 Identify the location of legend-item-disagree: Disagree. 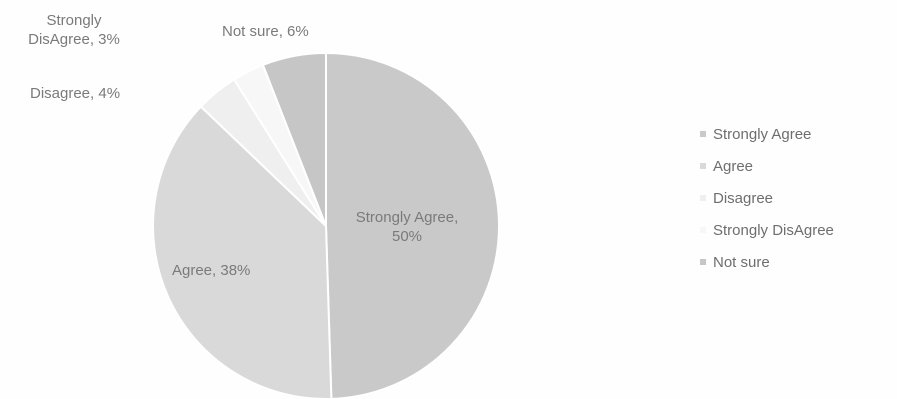
(767, 198).